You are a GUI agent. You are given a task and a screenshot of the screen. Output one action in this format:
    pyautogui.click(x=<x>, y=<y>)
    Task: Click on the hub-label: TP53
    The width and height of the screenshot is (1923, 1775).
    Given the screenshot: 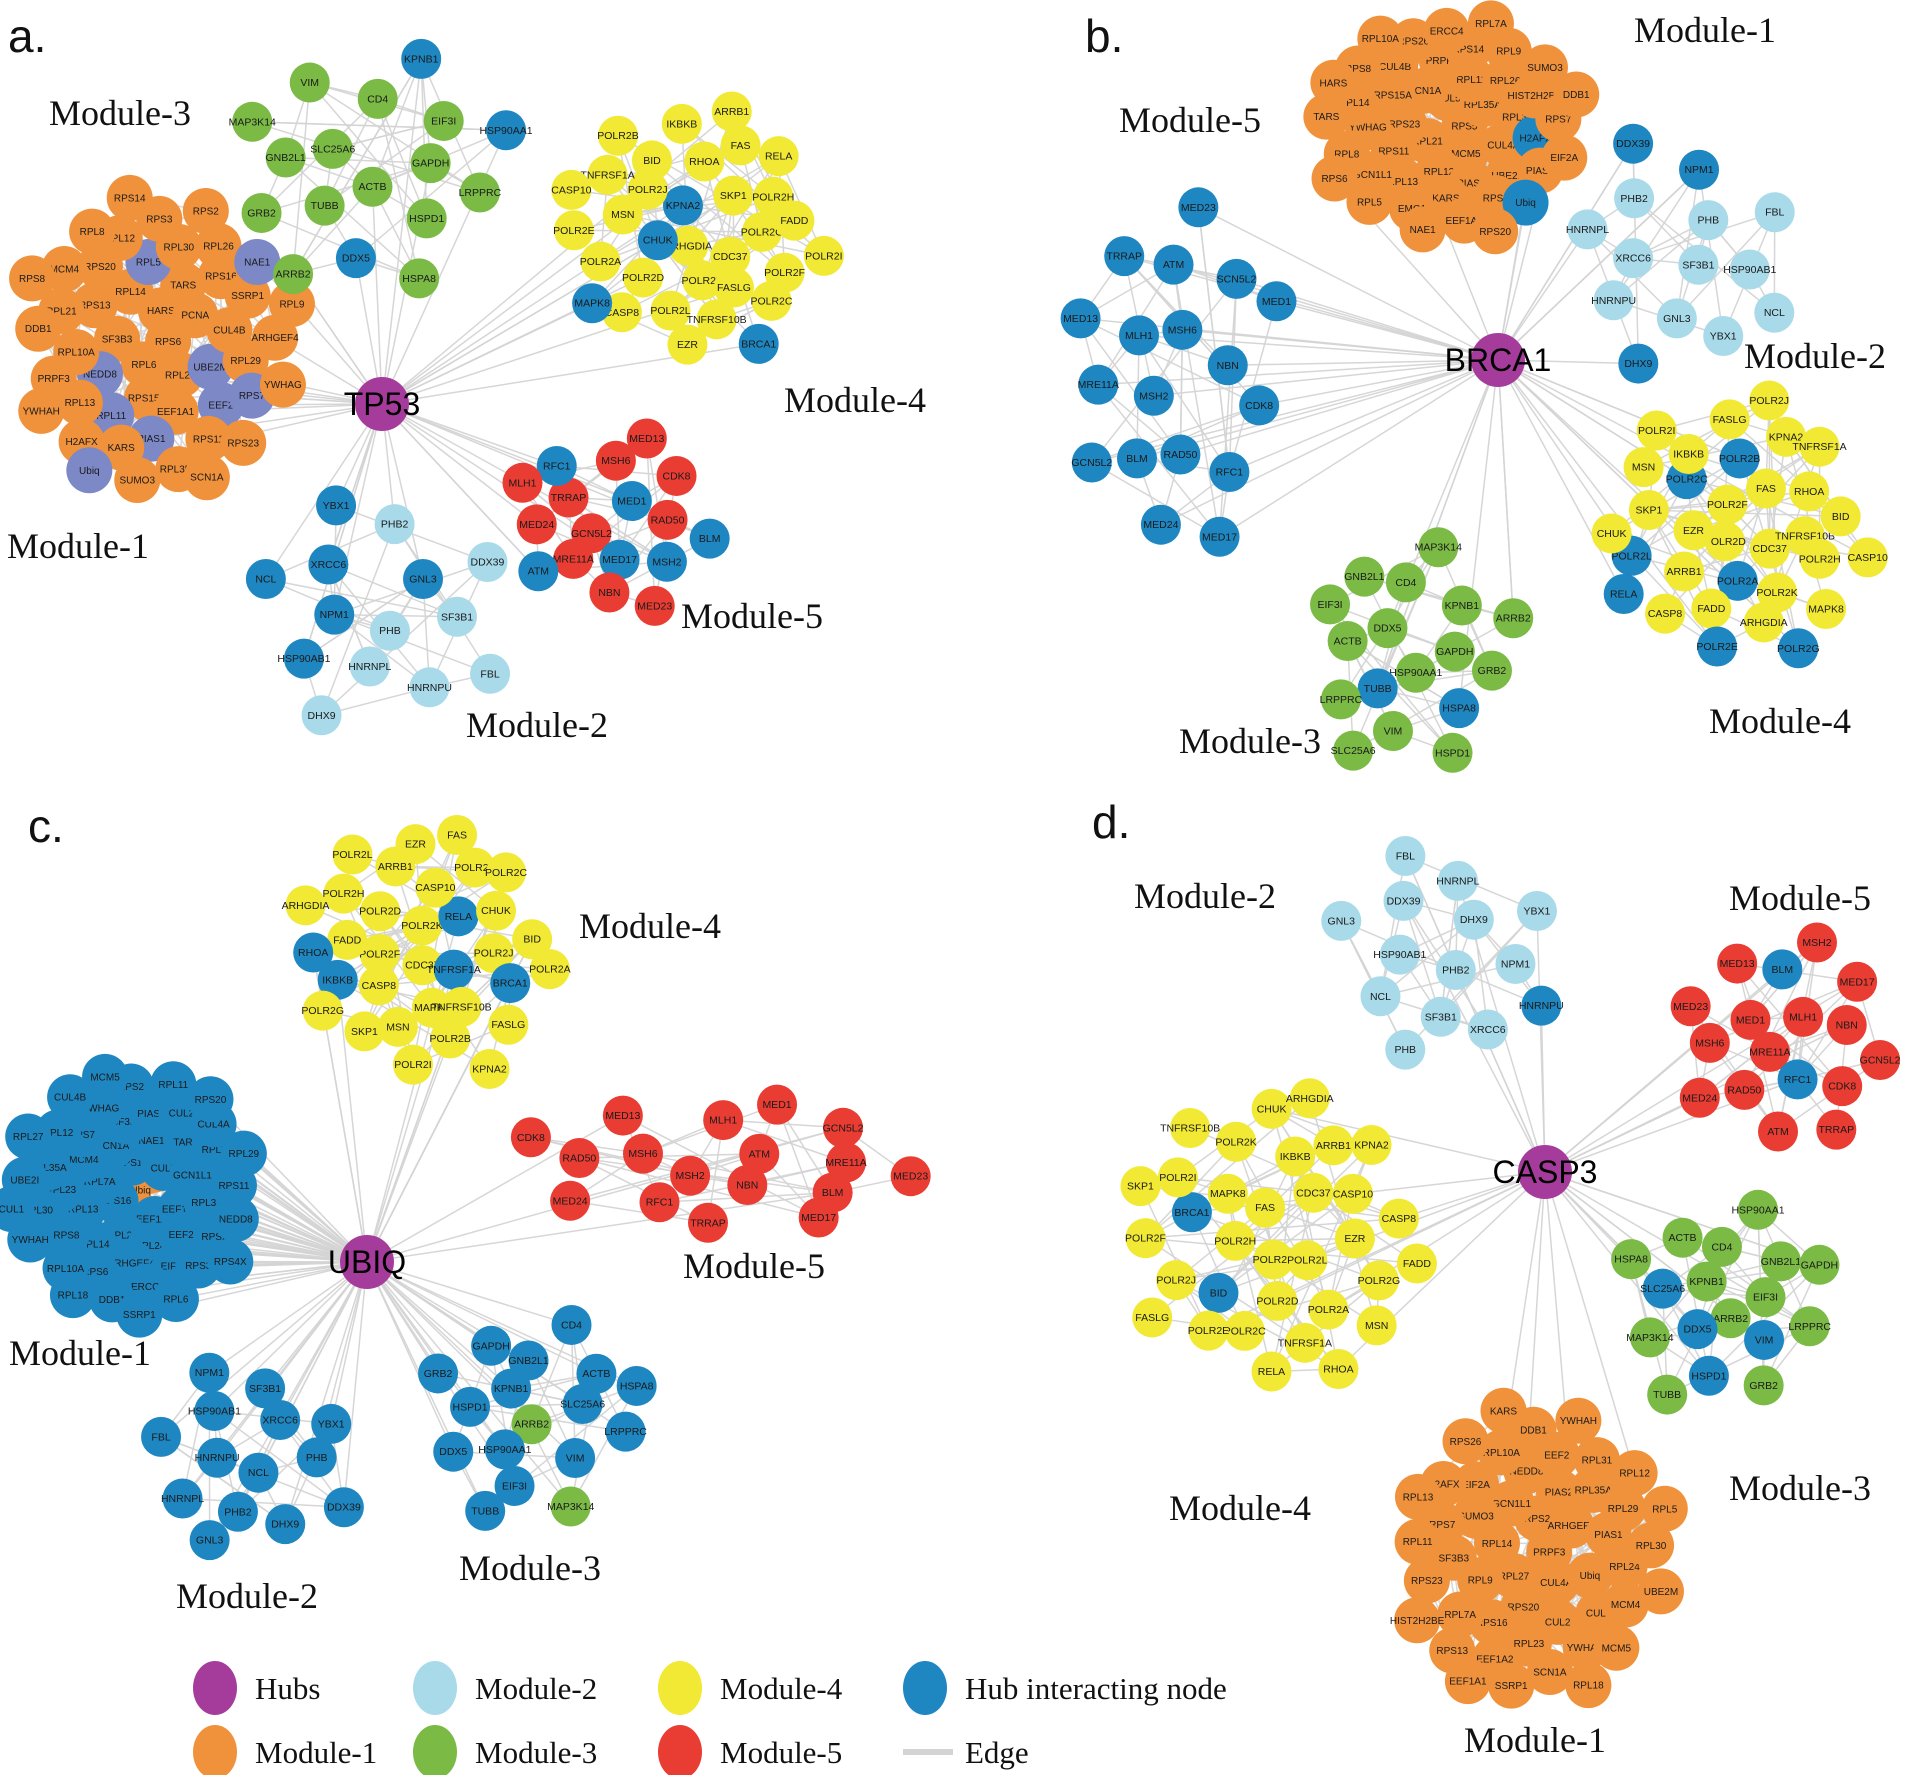 What is the action you would take?
    pyautogui.click(x=382, y=404)
    